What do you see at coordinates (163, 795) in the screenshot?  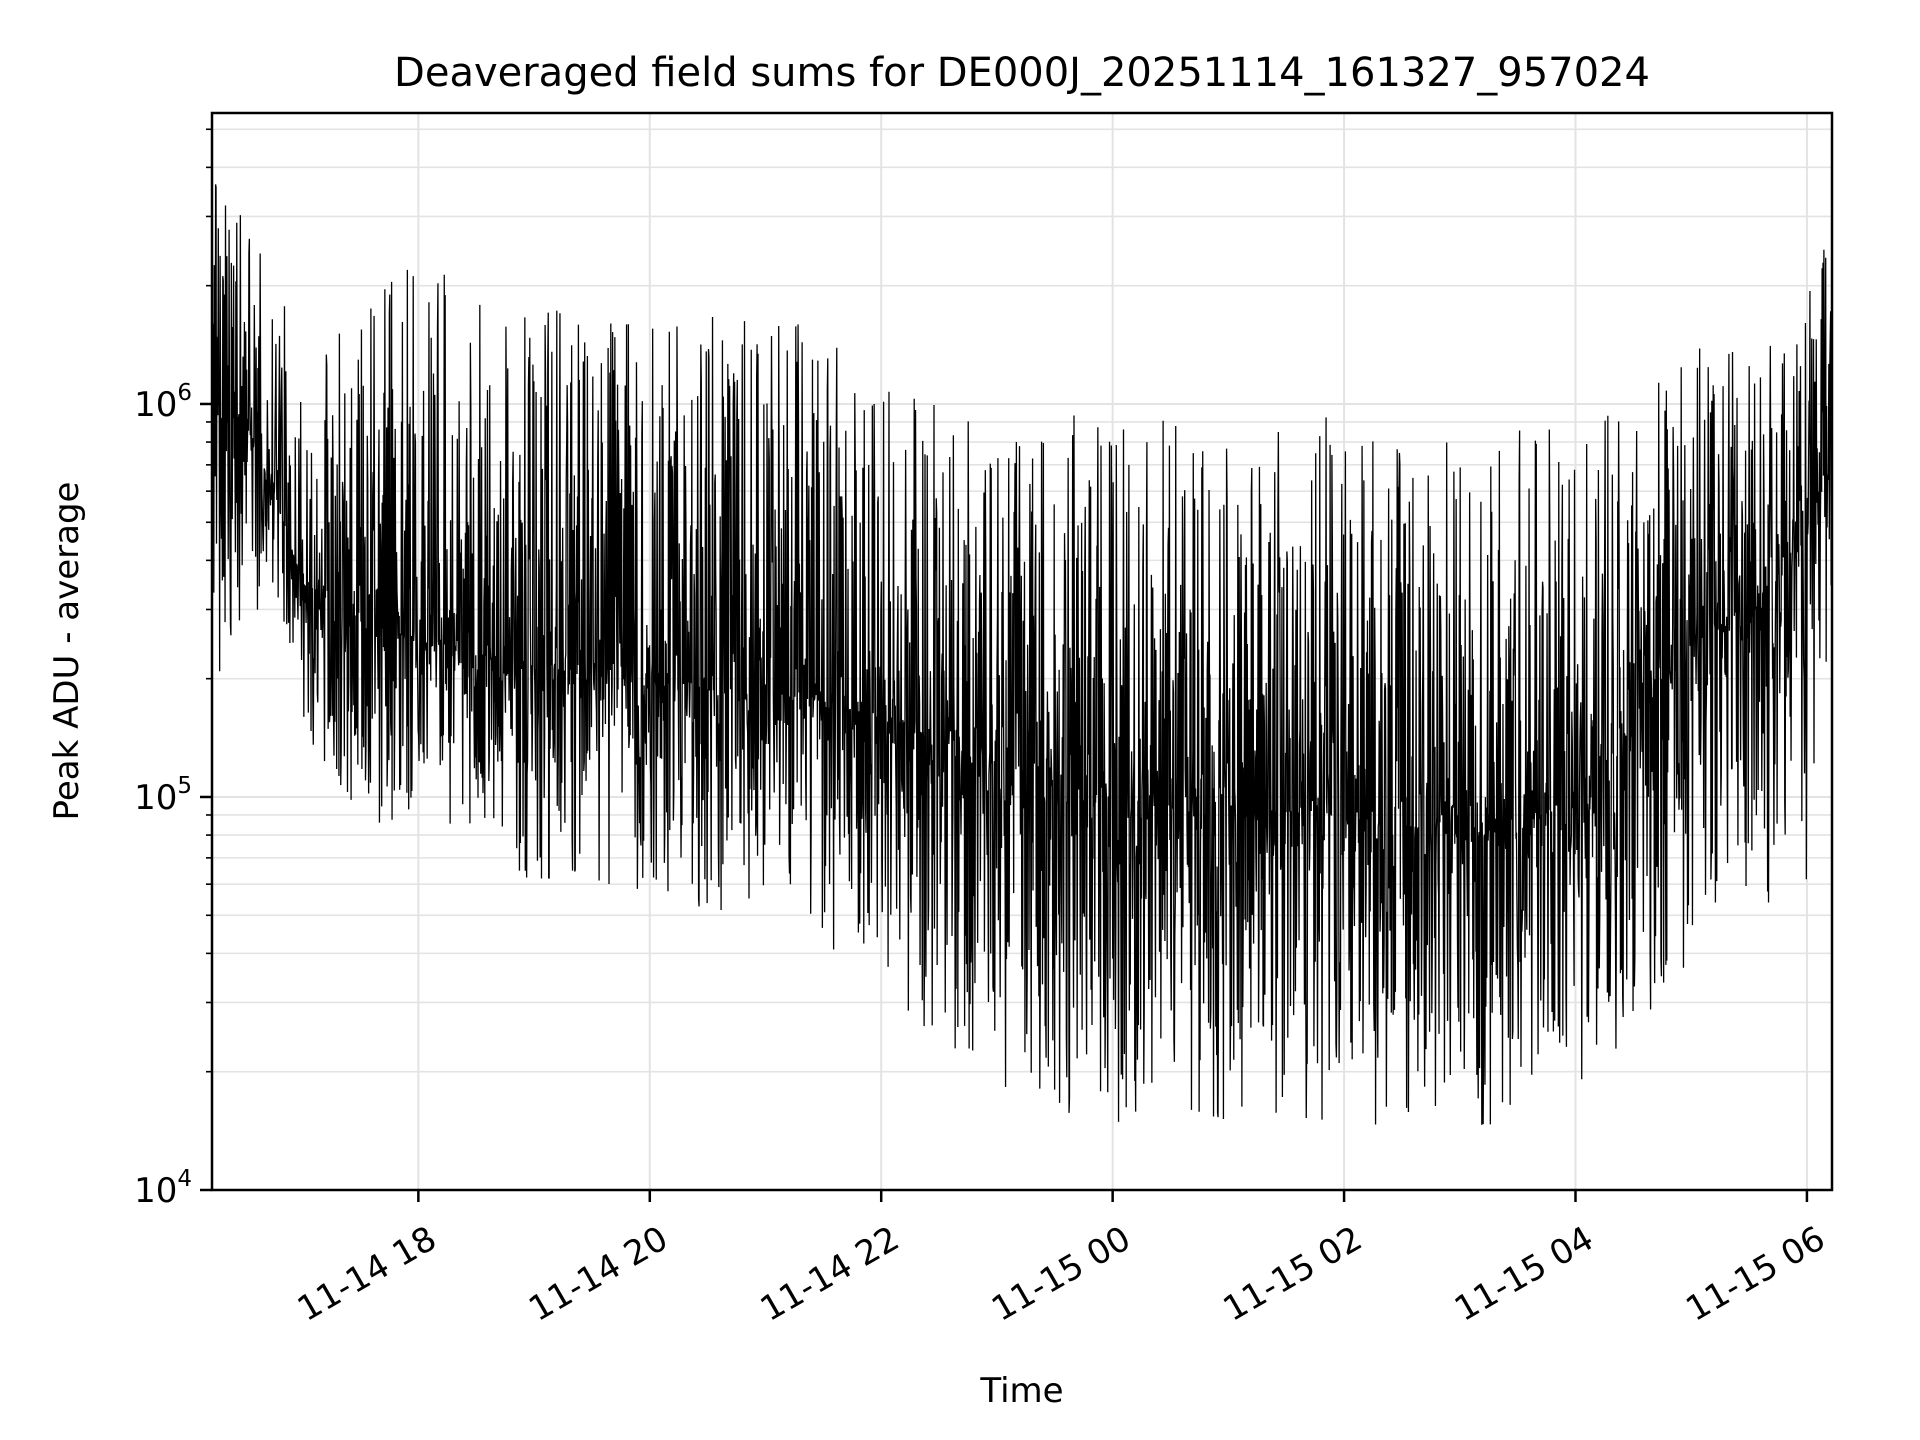 I see `y-tick-label: 10⁵` at bounding box center [163, 795].